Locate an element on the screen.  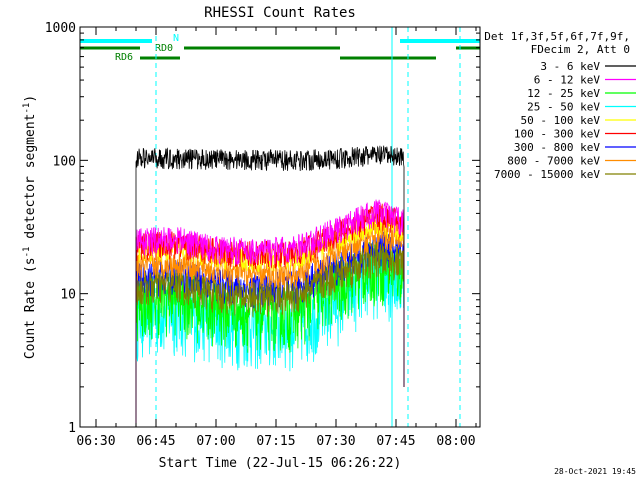
bar-label: N is located at coordinates (176, 38).